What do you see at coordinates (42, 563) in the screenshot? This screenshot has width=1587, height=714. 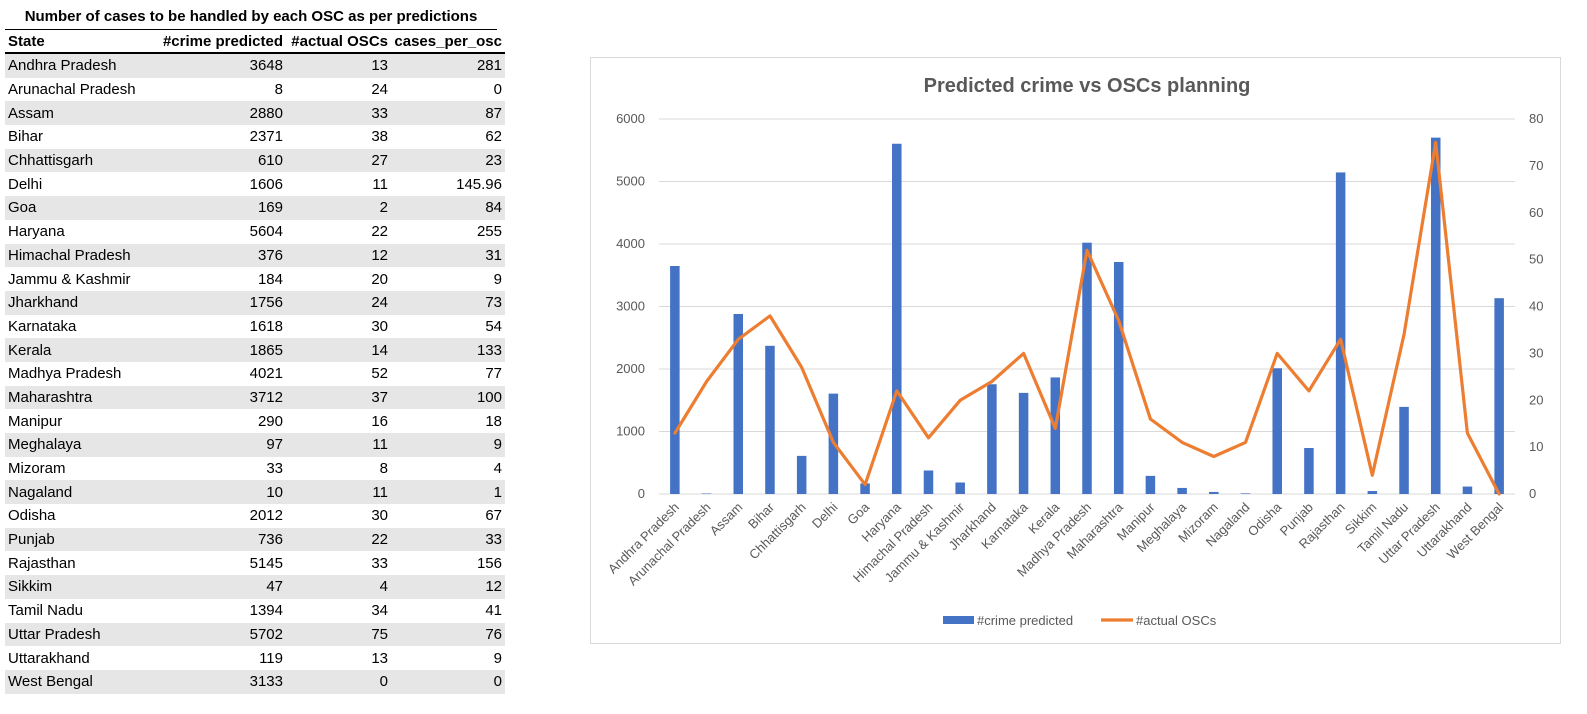 I see `cell-state: Rajasthan` at bounding box center [42, 563].